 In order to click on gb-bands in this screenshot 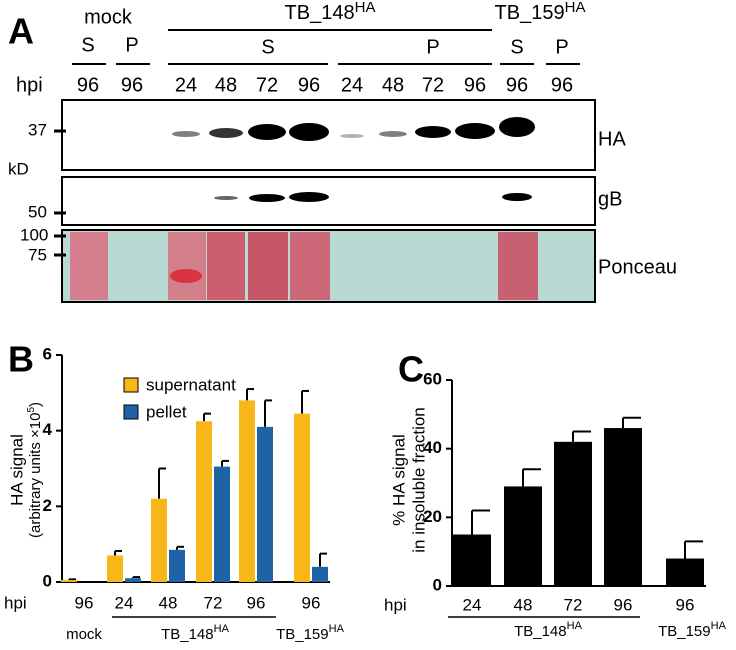, I will do `click(373, 197)`.